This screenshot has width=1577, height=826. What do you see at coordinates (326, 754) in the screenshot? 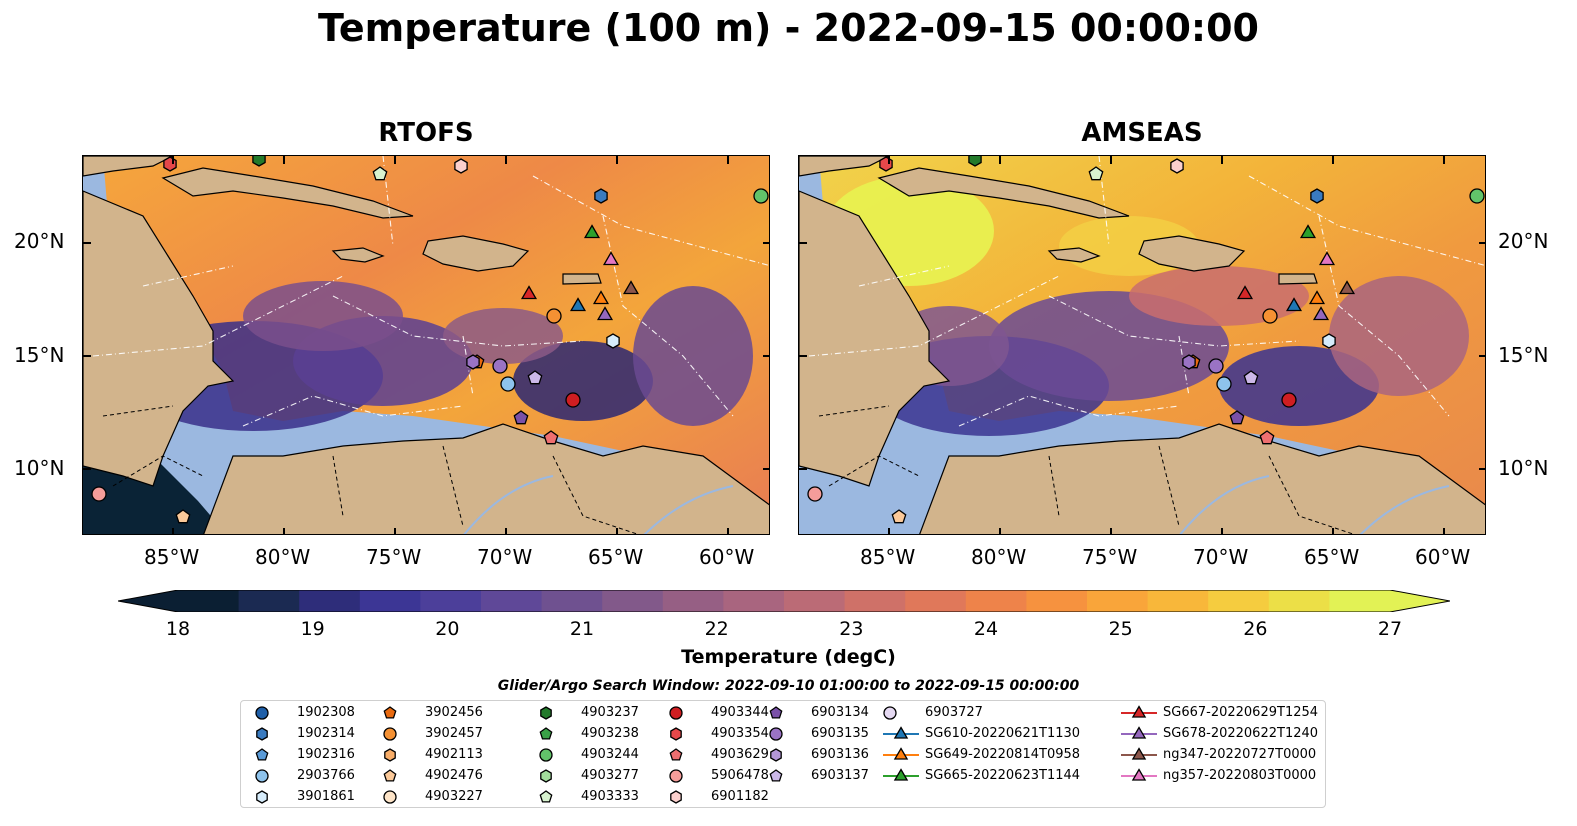
I see `legend-label: 1902316` at bounding box center [326, 754].